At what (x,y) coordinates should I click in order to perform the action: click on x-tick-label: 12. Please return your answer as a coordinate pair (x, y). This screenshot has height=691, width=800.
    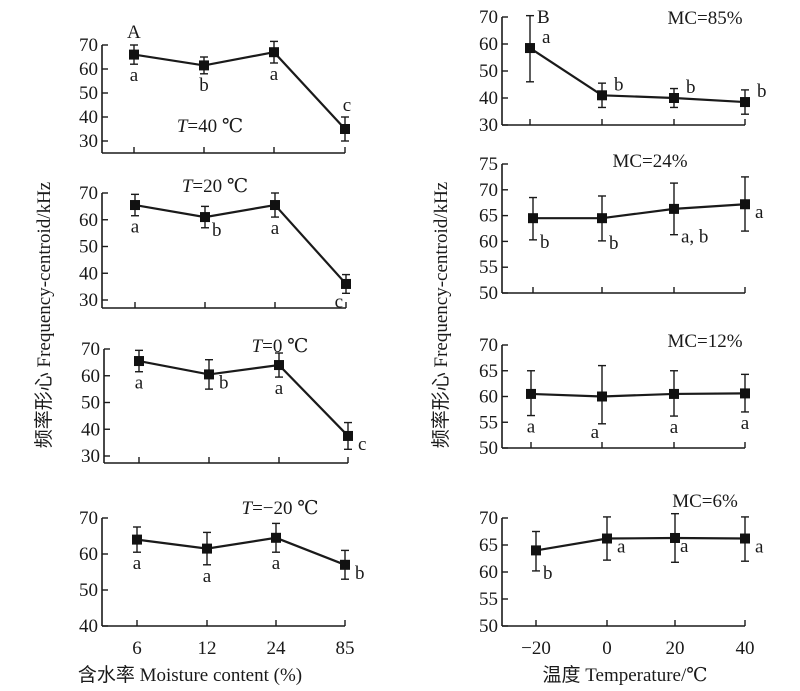
    Looking at the image, I should click on (207, 648).